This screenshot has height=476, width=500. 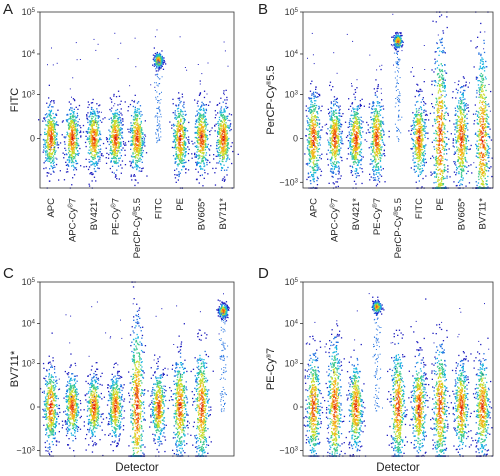 I want to click on population-dots, so click(x=138, y=109).